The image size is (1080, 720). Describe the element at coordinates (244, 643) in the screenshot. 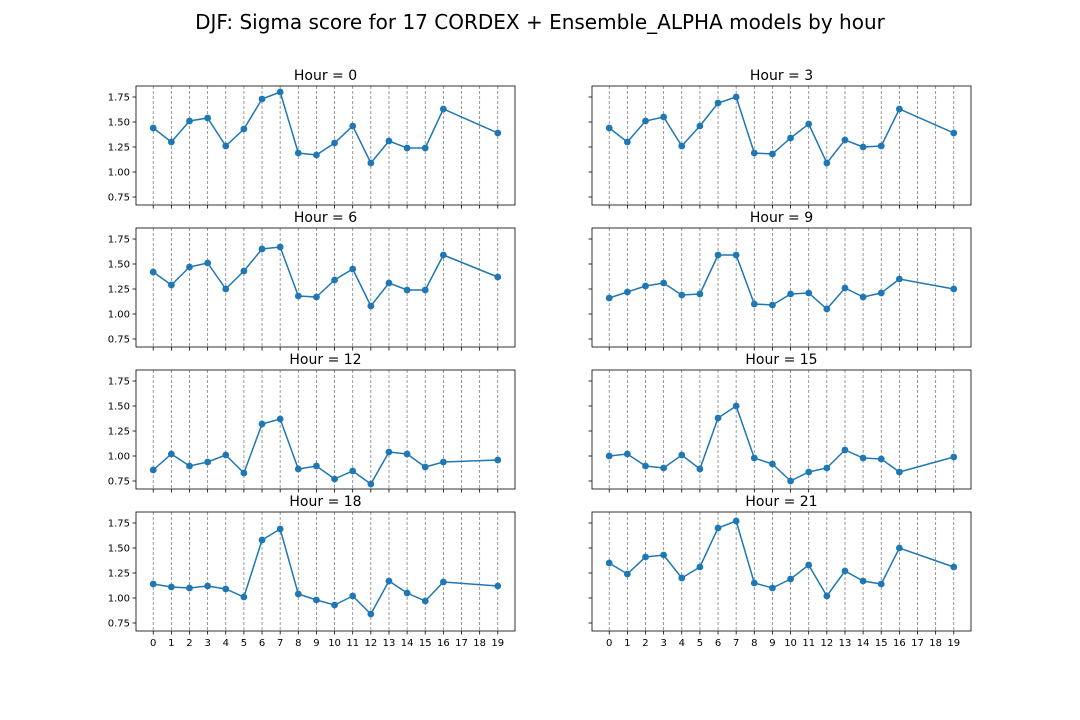

I see `xtick-label: 5` at that location.